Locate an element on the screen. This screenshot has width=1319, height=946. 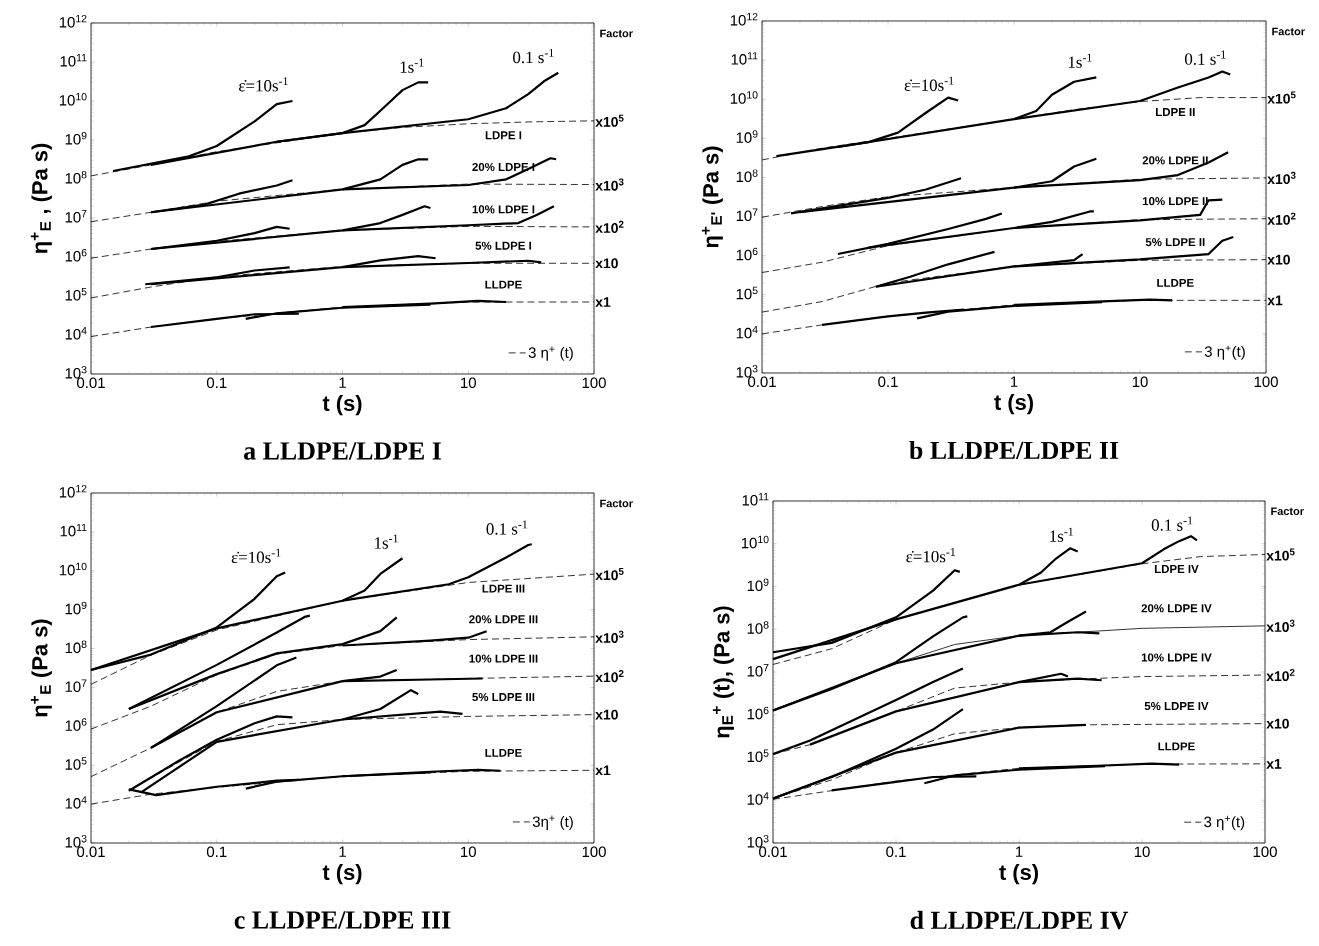
text: b LLDPE/LDPE II is located at coordinates (1014, 450).